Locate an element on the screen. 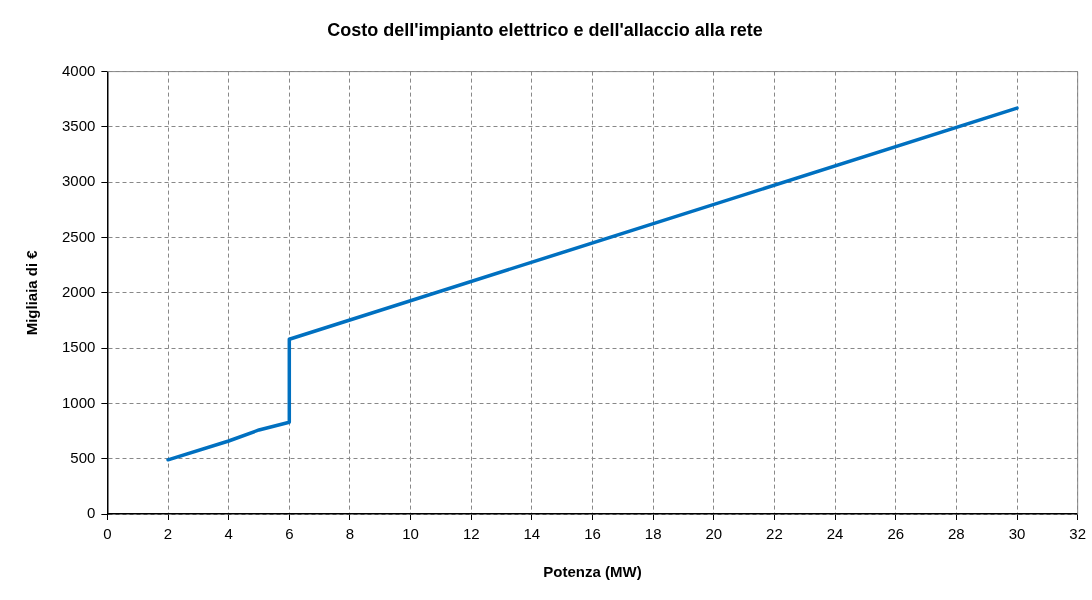 The image size is (1092, 600). y-tick-label: 2500 is located at coordinates (78, 236).